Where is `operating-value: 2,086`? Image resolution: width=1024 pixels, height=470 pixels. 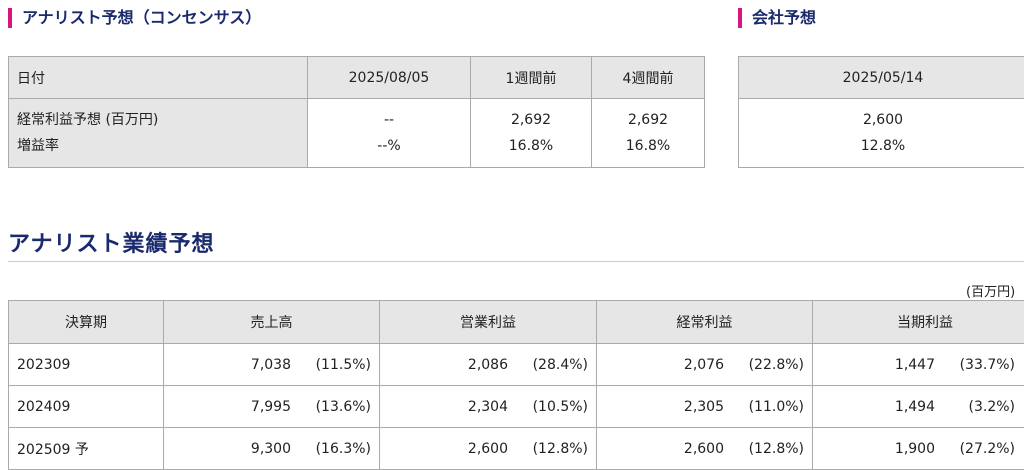 operating-value: 2,086 is located at coordinates (488, 365).